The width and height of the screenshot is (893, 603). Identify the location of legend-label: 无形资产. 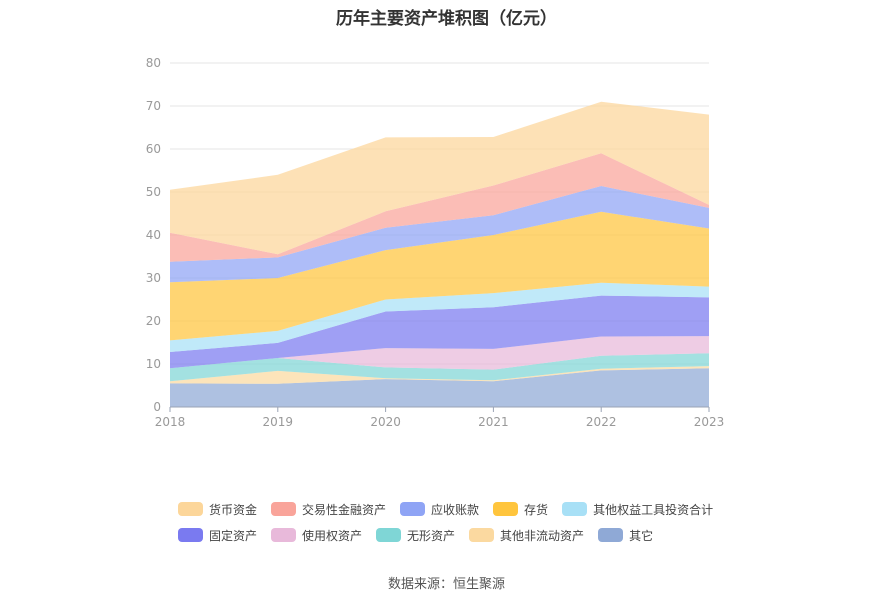
(431, 535).